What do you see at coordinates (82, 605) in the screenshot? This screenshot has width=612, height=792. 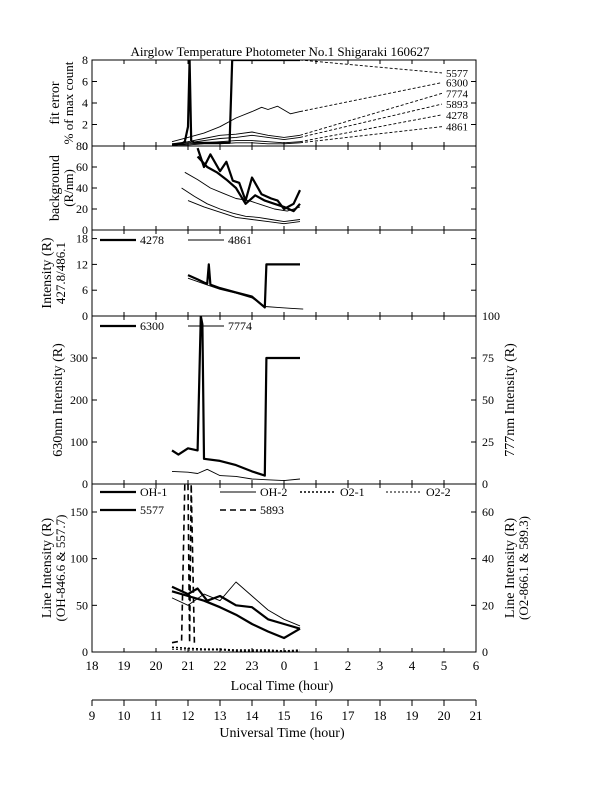 I see `y-tick-label: 50` at bounding box center [82, 605].